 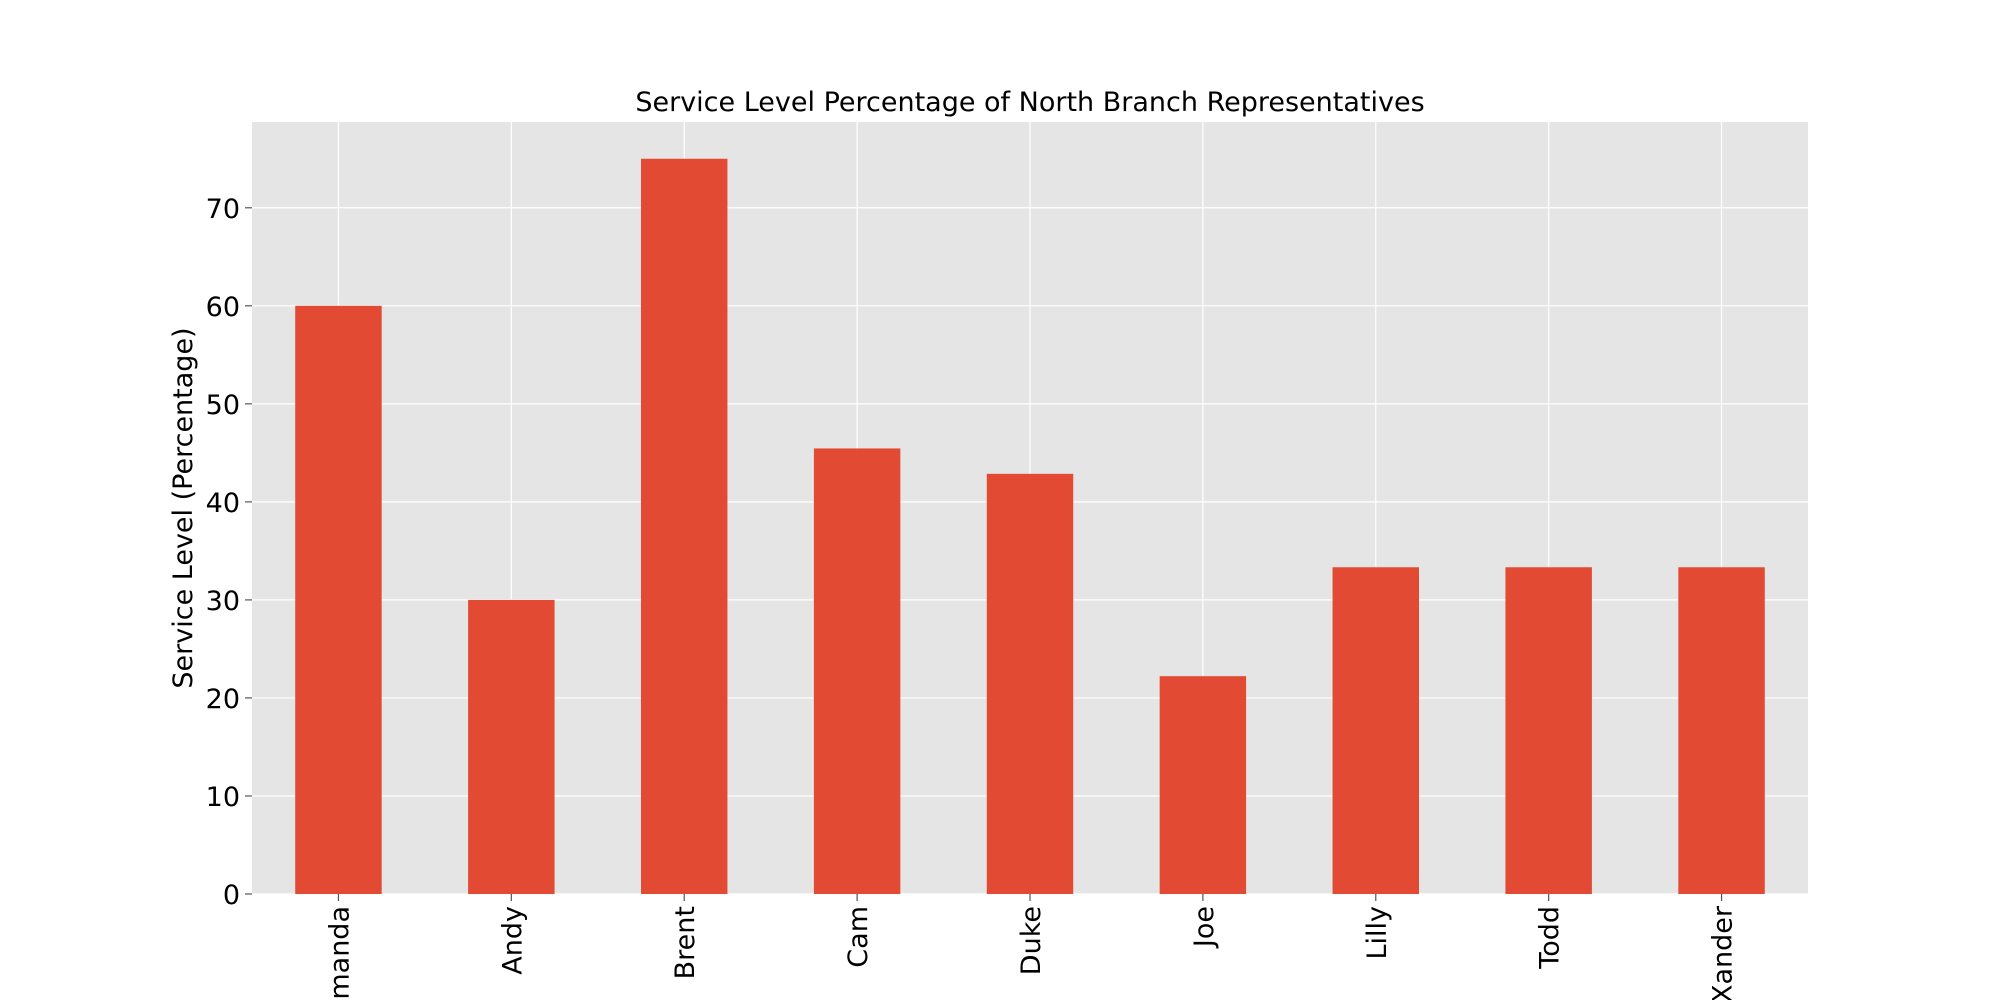 I want to click on x-axis: Amanda Andy Brent Cam Duke Joe Lilly Todd Xander, so click(x=1031, y=947).